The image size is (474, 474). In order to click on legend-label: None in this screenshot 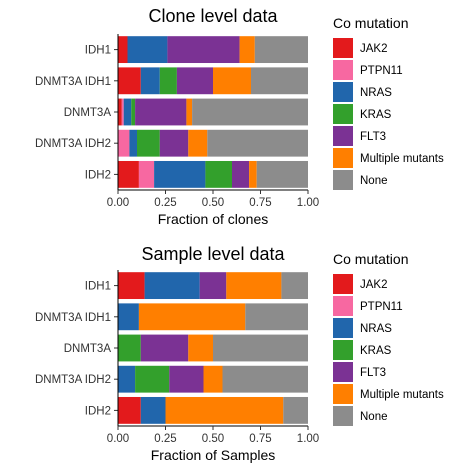, I will do `click(374, 181)`.